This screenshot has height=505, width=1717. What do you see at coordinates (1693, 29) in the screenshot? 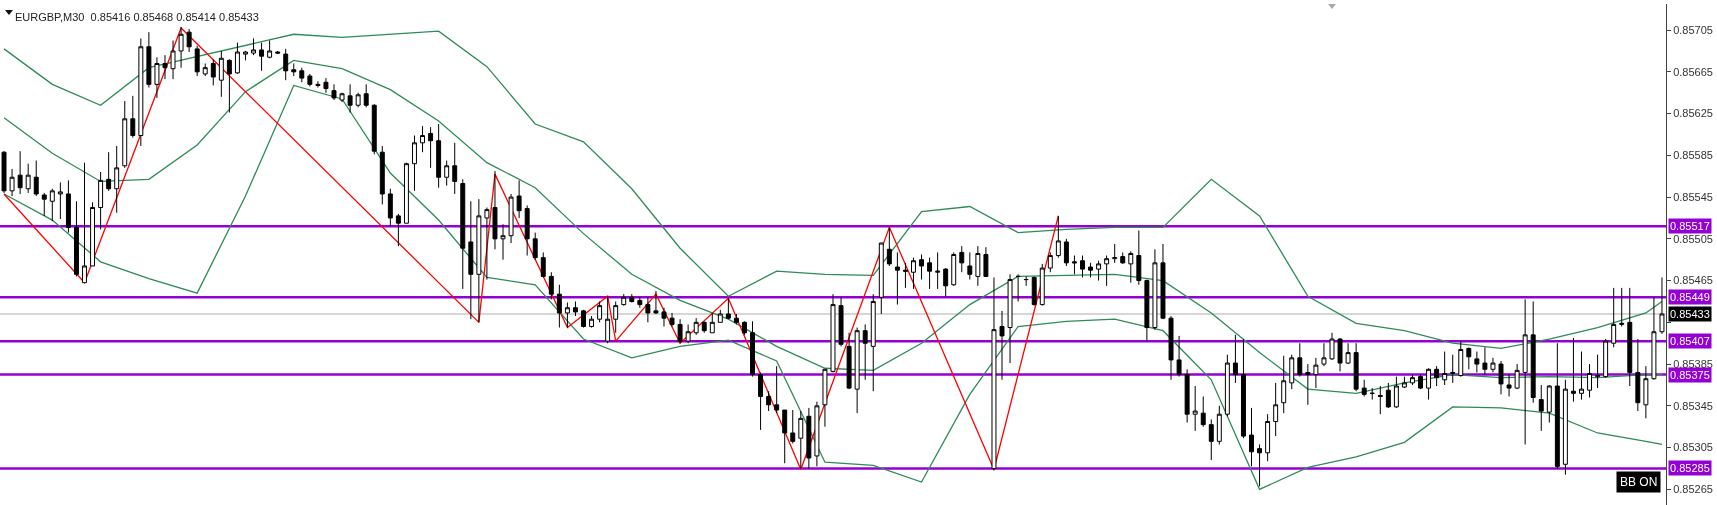
I see `y-tick-label: 0.85705` at bounding box center [1693, 29].